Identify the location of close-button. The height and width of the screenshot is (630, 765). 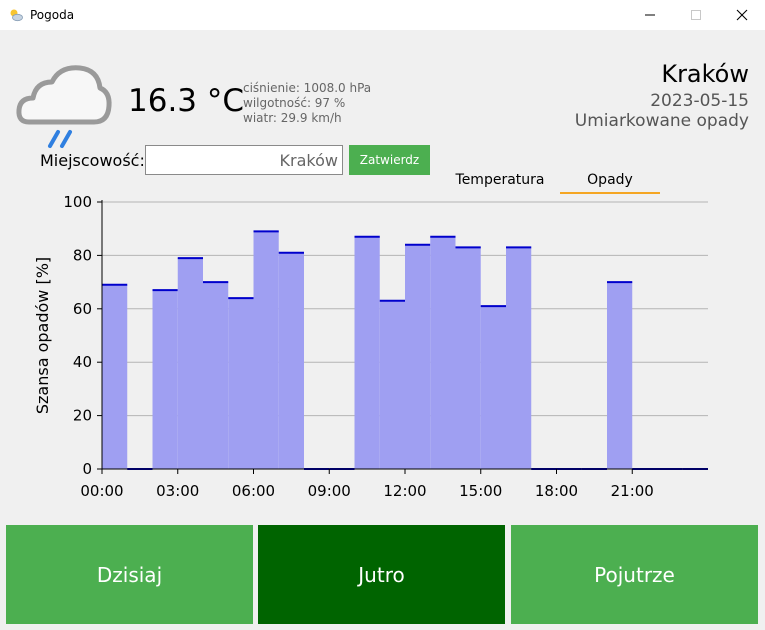
(742, 15).